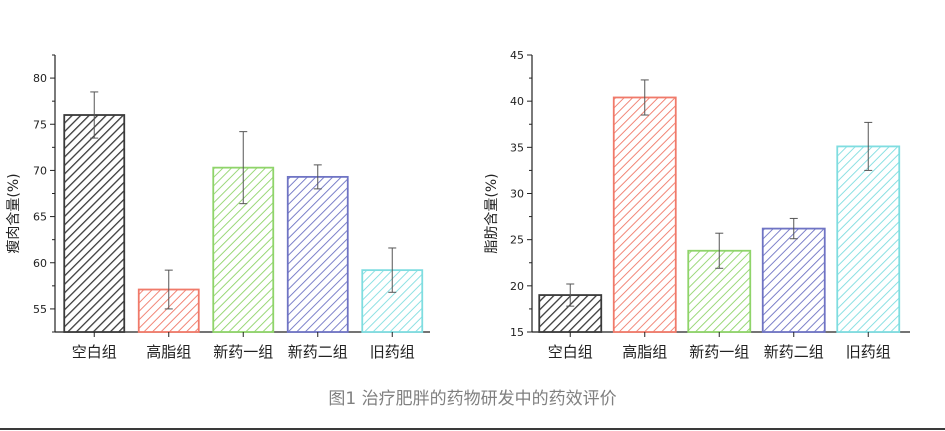 The width and height of the screenshot is (945, 431). I want to click on y-axis-label: 瘦肉含量(%), so click(13, 213).